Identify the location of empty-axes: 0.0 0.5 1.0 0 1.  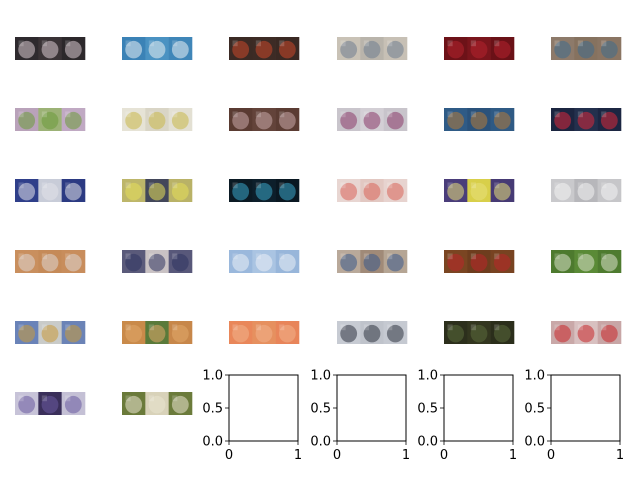
(467, 416).